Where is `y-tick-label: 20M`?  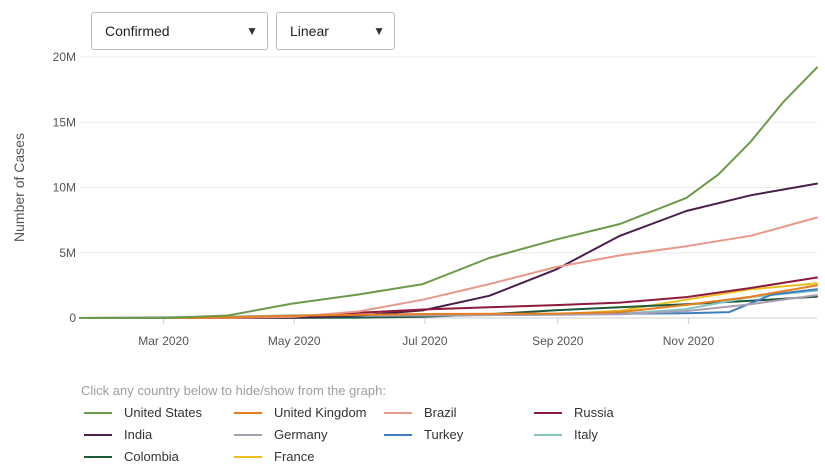 y-tick-label: 20M is located at coordinates (64, 57).